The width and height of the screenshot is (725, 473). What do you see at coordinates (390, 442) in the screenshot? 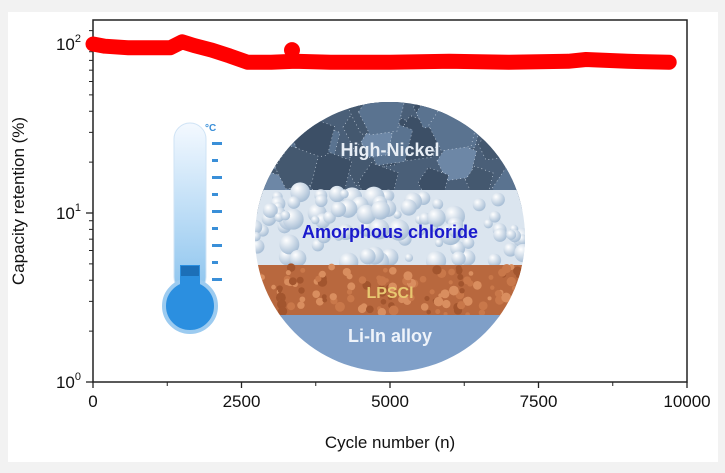
I see `x-axis-label: Cycle number (n)` at bounding box center [390, 442].